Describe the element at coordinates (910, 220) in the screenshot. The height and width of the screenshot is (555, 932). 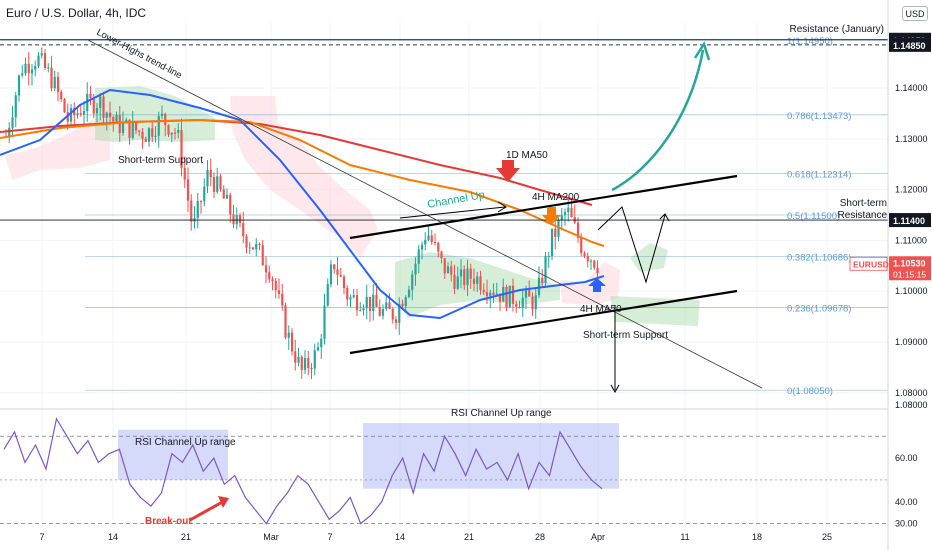
I see `short-term-resistance-price-label-box` at that location.